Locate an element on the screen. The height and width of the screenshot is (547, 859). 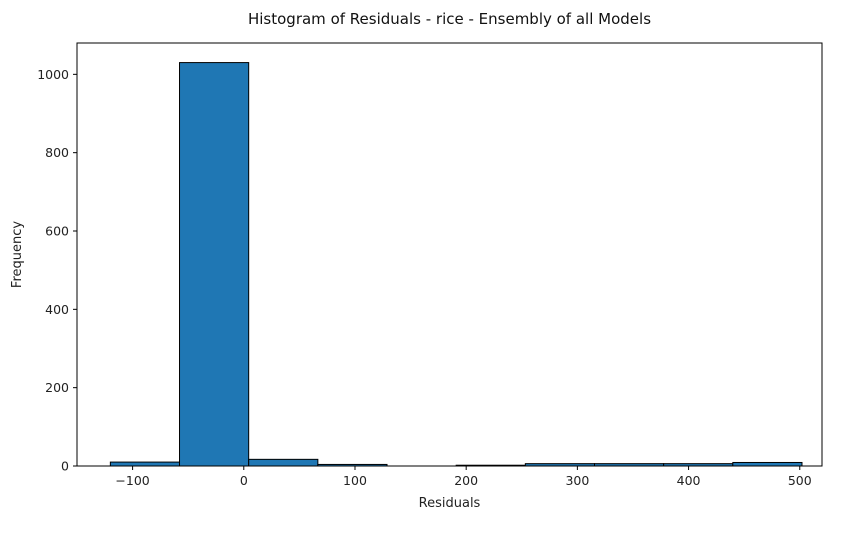
x-axis-ticks: −100 0 100 200 300 400 500 is located at coordinates (463, 477).